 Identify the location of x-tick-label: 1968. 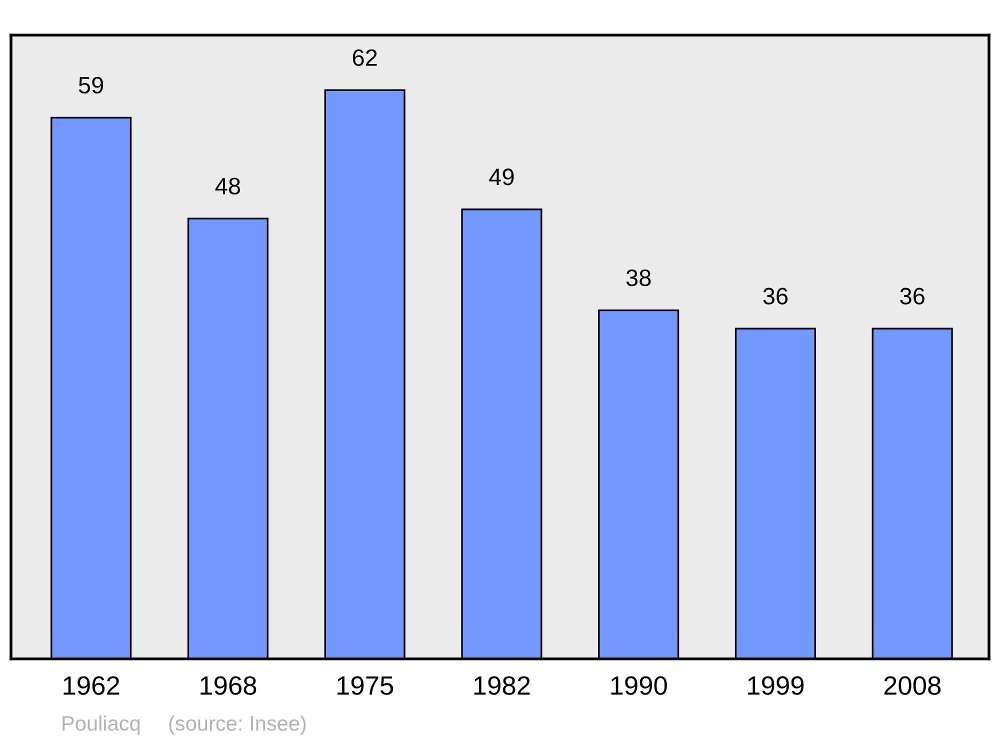
(228, 685).